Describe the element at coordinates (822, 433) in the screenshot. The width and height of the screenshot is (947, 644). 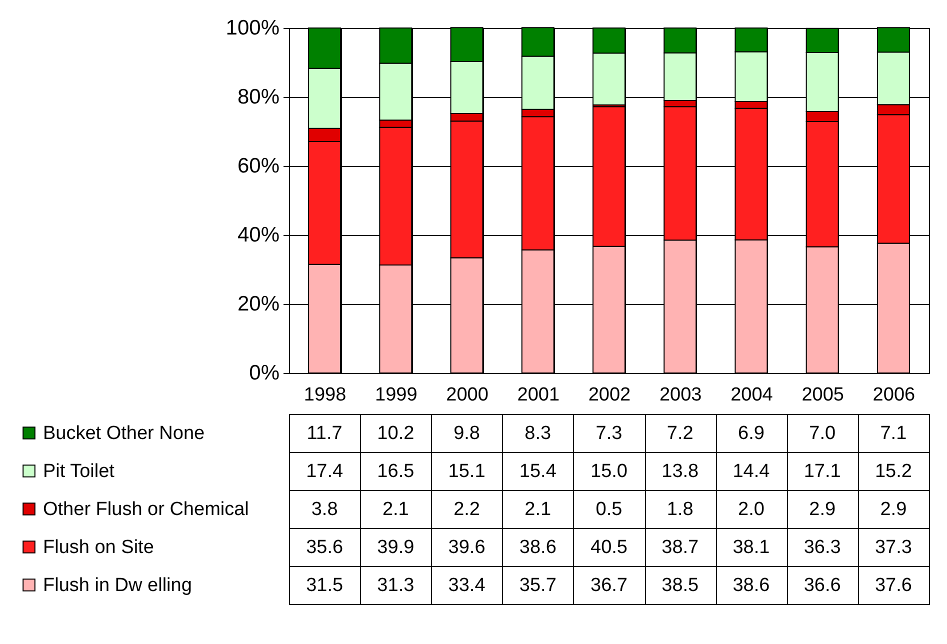
I see `data-label: 7.0` at that location.